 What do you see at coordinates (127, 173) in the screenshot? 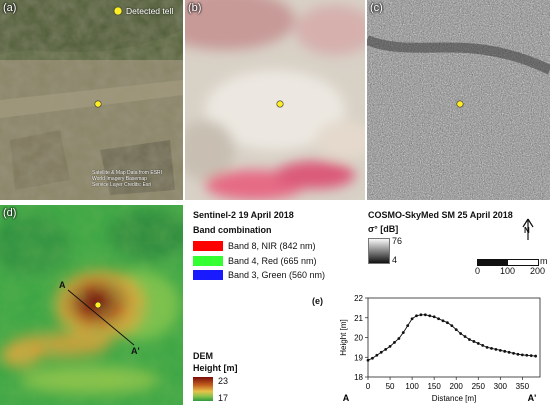
I see `credit-line: Satellite & Map Data from ESRI` at bounding box center [127, 173].